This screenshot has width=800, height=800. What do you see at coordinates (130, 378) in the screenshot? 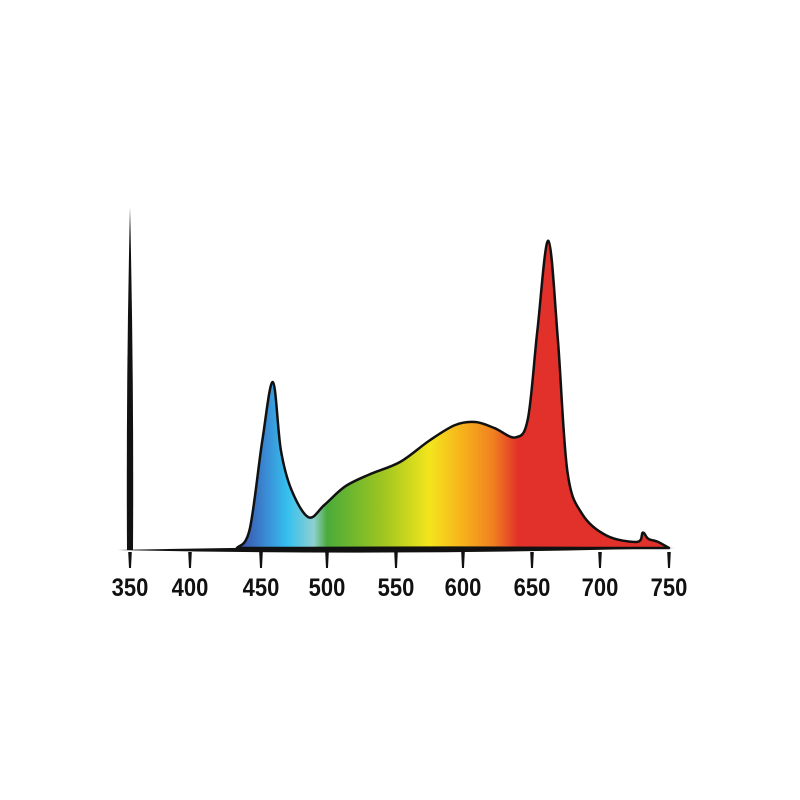
I see `y-axis-line` at bounding box center [130, 378].